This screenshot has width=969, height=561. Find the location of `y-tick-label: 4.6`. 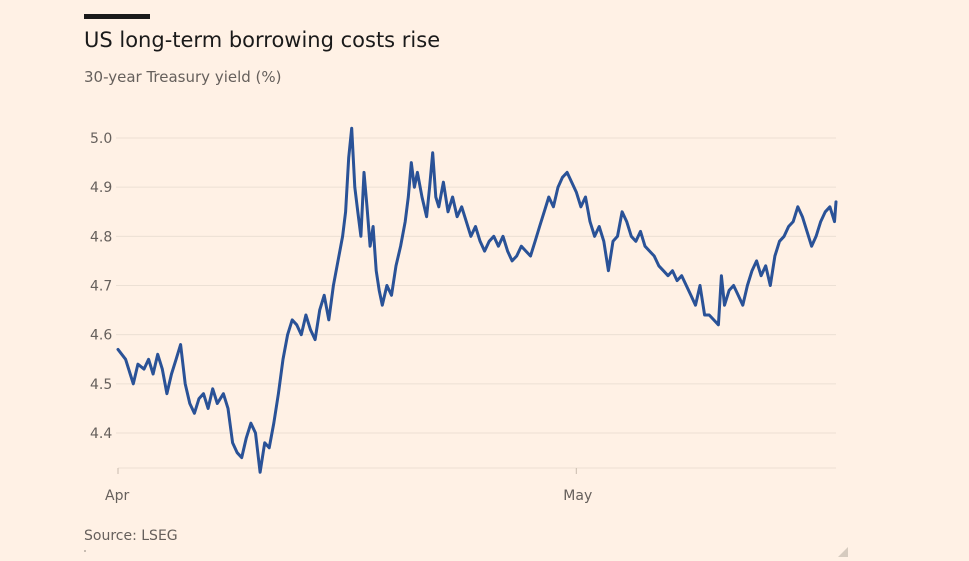

y-tick-label: 4.6 is located at coordinates (101, 336).